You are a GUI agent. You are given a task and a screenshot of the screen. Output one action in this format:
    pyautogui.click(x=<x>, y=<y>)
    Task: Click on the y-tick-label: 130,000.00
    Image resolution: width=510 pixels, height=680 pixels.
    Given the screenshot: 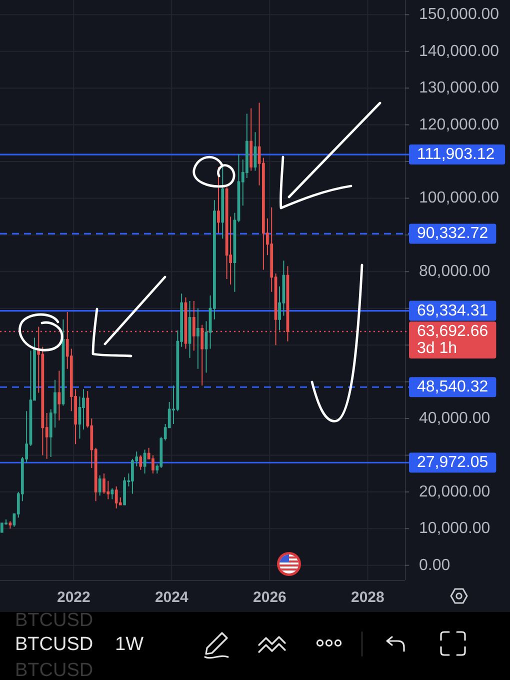 What is the action you would take?
    pyautogui.click(x=459, y=88)
    